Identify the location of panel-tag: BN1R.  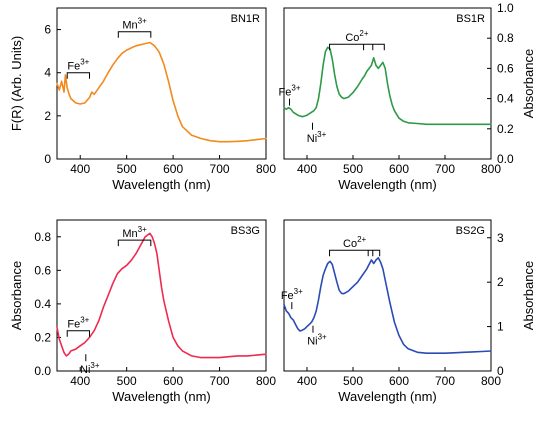
(245, 19).